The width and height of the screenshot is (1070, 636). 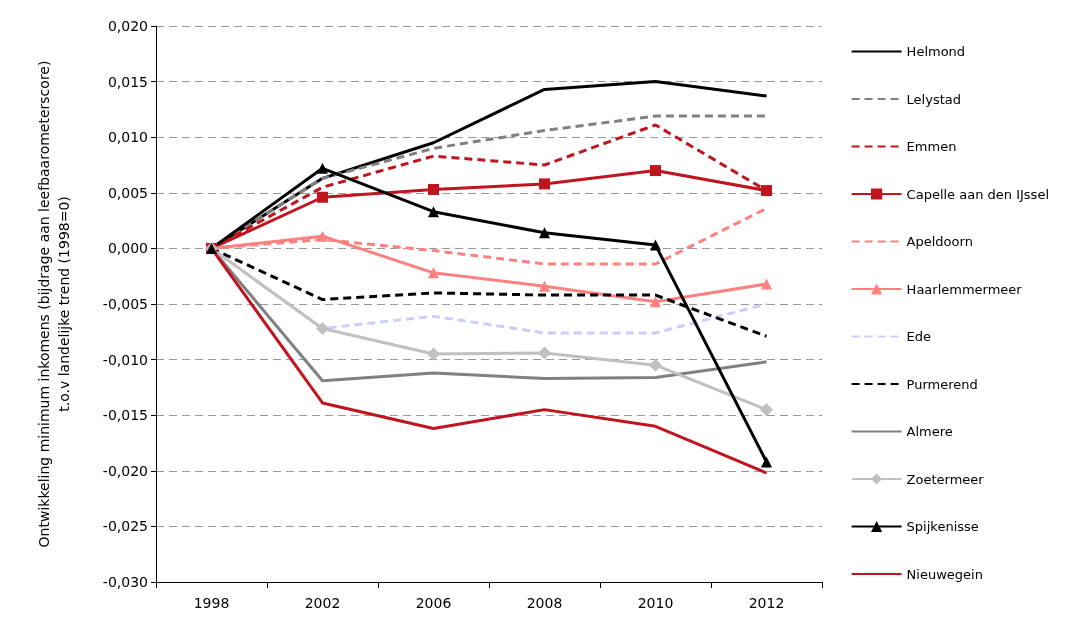 What do you see at coordinates (54, 304) in the screenshot?
I see `y-axis-title: Ontwikkeling minimum inkomens (bijdrage aan leefbaarometerscore) t.o.v landelijke trend (1998=0)` at bounding box center [54, 304].